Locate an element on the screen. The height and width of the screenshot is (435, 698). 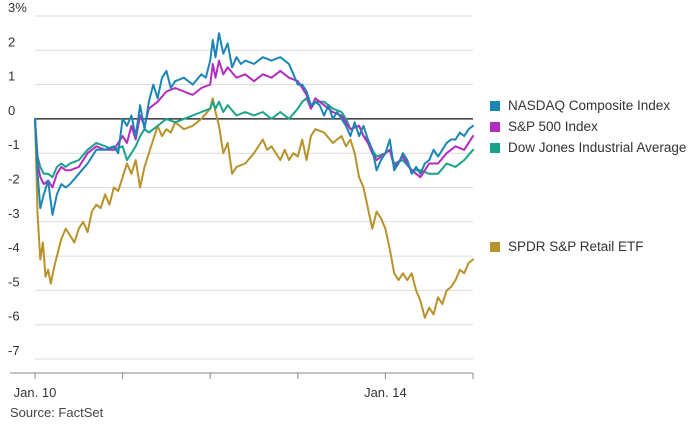
y-tick-label-8: -5 is located at coordinates (14, 281).